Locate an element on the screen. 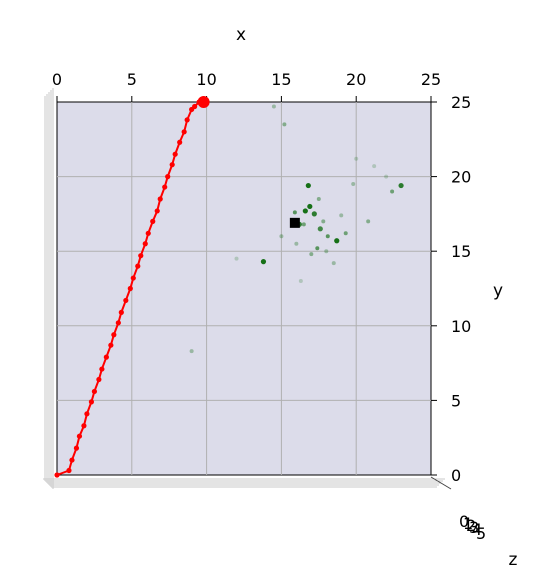 The width and height of the screenshot is (542, 578). black-square-marker is located at coordinates (294, 222).